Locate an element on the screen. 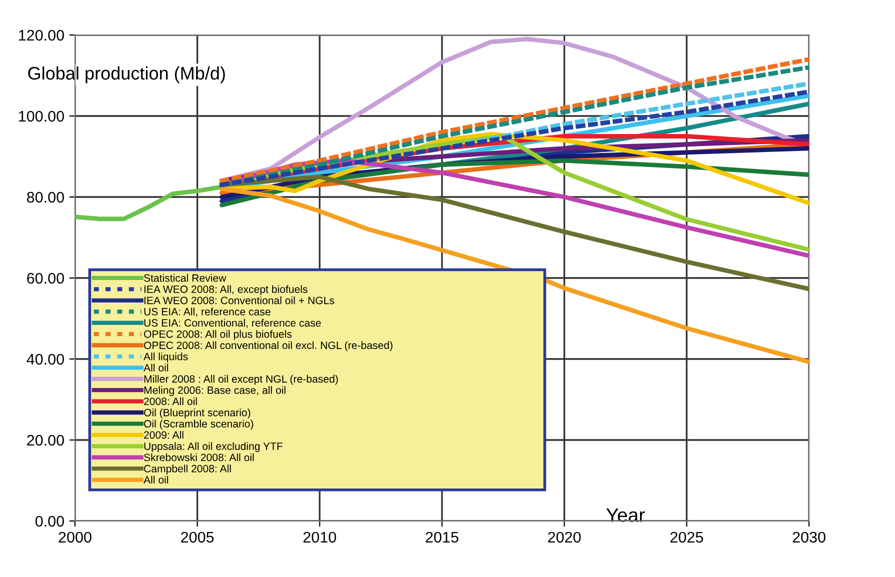 Image resolution: width=895 pixels, height=577 pixels. legend-label: All liquids is located at coordinates (166, 357).